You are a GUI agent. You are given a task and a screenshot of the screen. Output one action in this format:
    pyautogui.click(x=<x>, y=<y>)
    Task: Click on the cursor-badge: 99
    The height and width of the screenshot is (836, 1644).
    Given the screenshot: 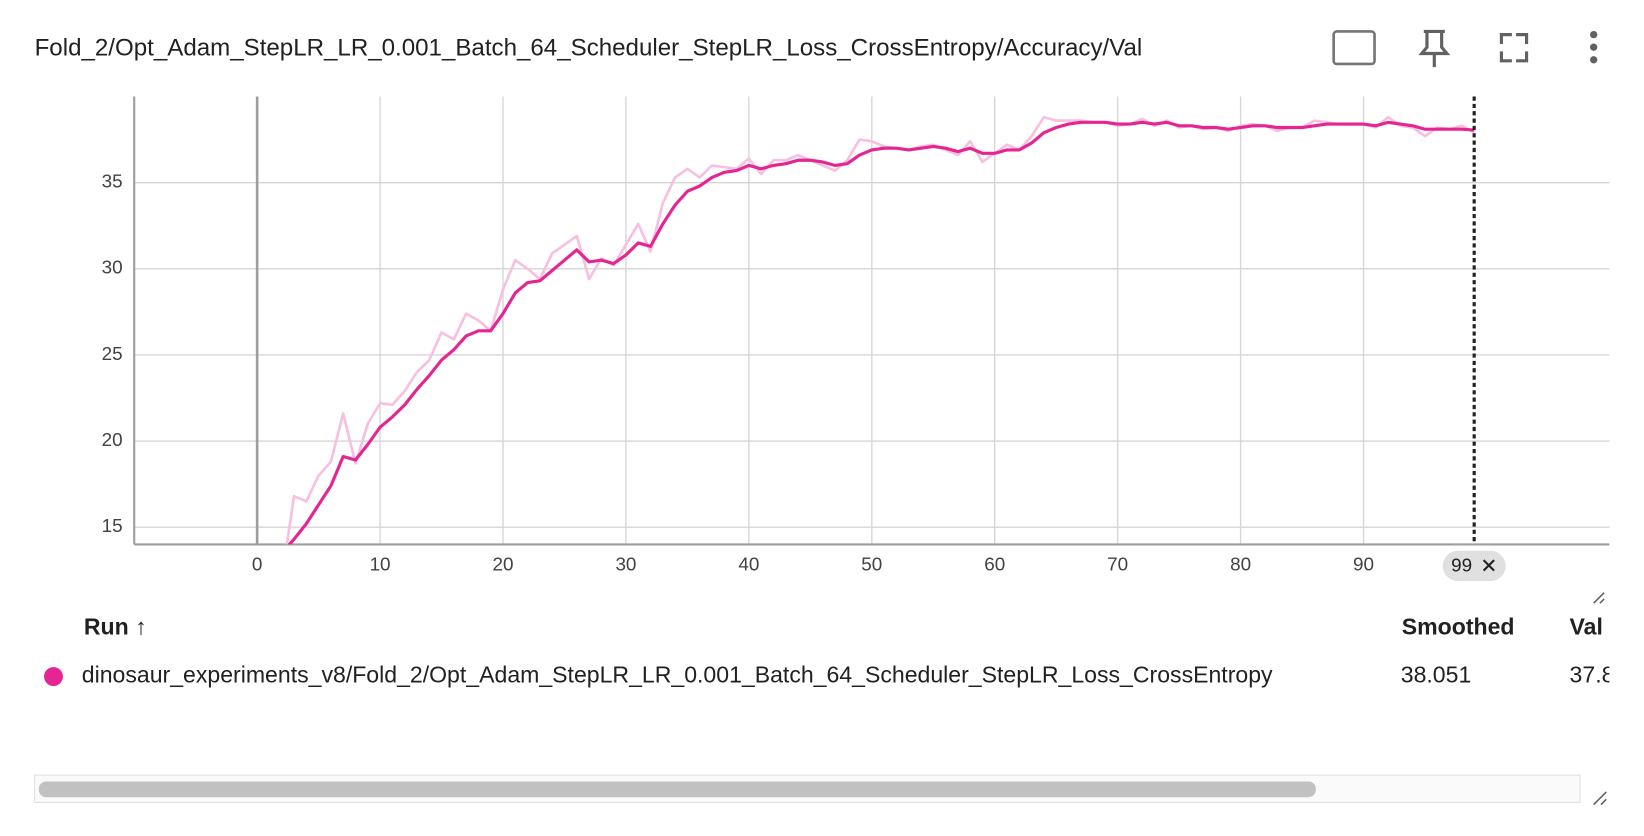 What is the action you would take?
    pyautogui.click(x=1474, y=566)
    